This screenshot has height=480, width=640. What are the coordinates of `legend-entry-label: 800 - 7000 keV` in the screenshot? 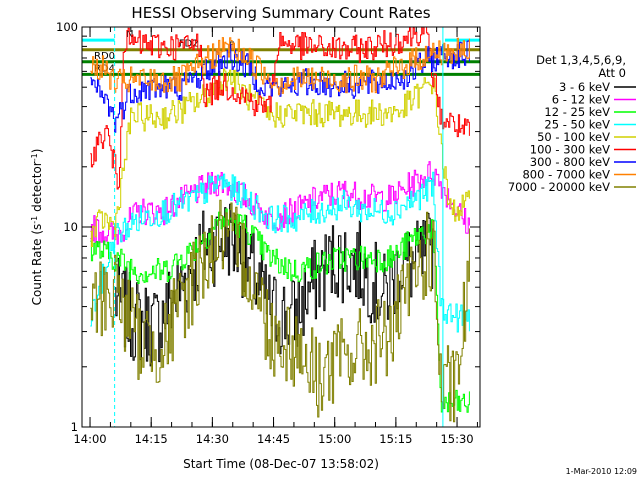 It's located at (566, 175).